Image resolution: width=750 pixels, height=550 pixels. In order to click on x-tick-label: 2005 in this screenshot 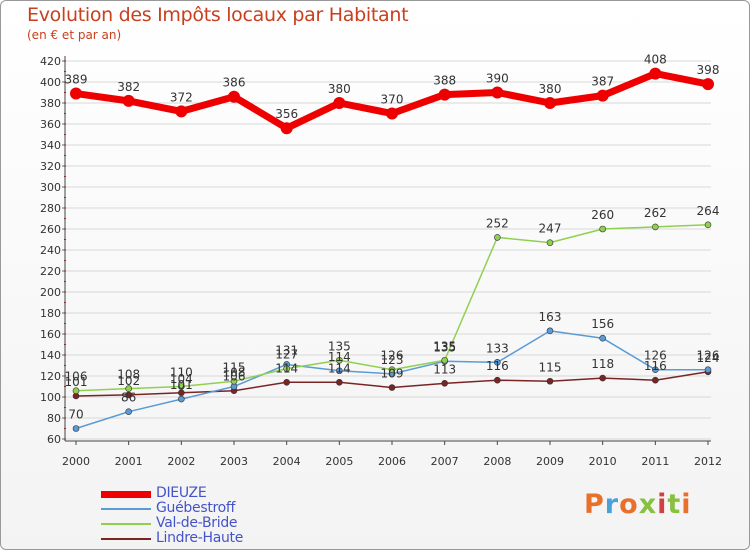, I will do `click(339, 461)`.